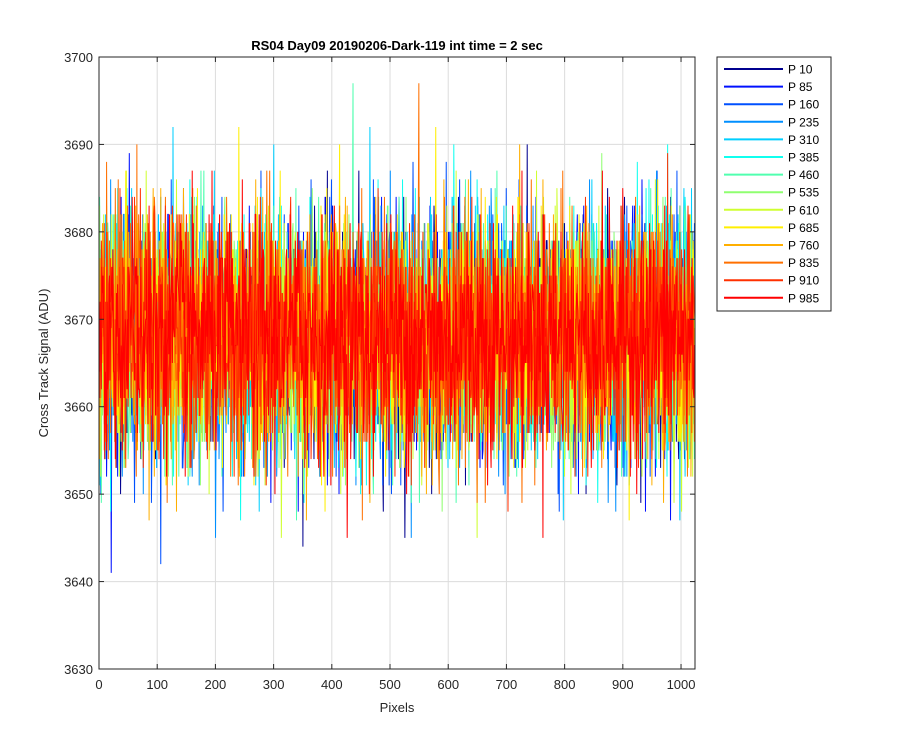 This screenshot has height=750, width=900. What do you see at coordinates (78, 57) in the screenshot?
I see `y-tick-label: 3700` at bounding box center [78, 57].